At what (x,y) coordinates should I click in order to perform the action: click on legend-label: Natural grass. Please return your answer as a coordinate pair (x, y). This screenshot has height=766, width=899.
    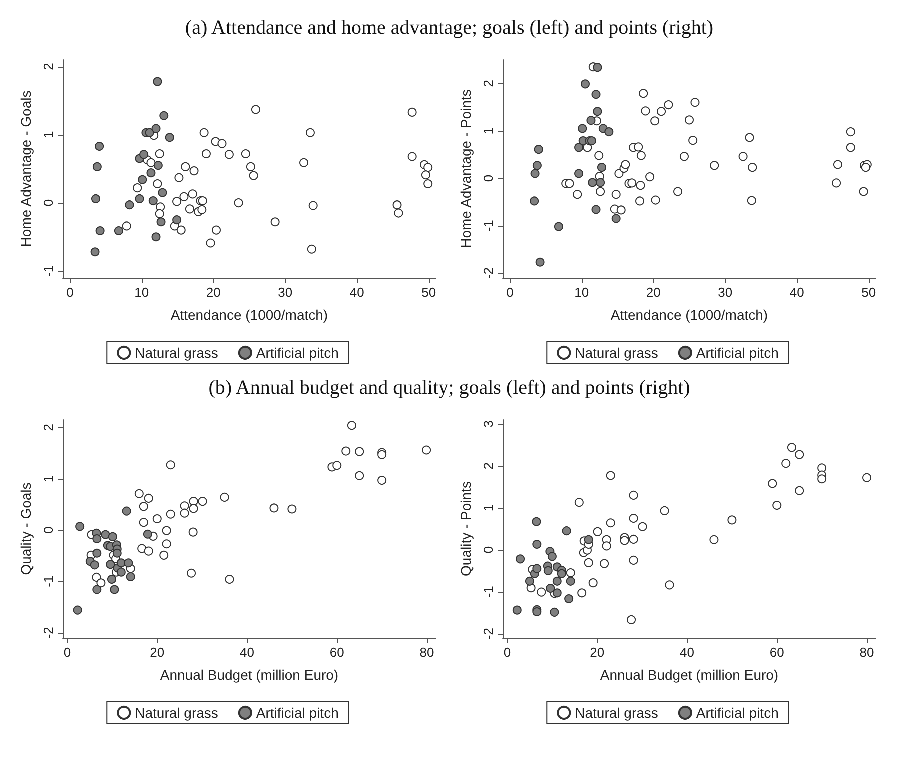
    Looking at the image, I should click on (176, 713).